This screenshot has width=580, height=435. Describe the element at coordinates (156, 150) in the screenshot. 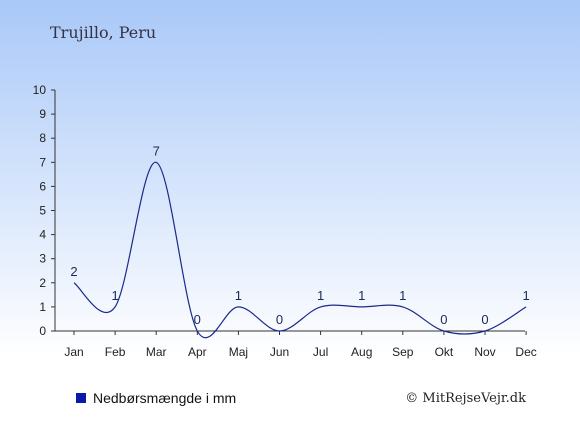

I see `data-label: 7` at that location.